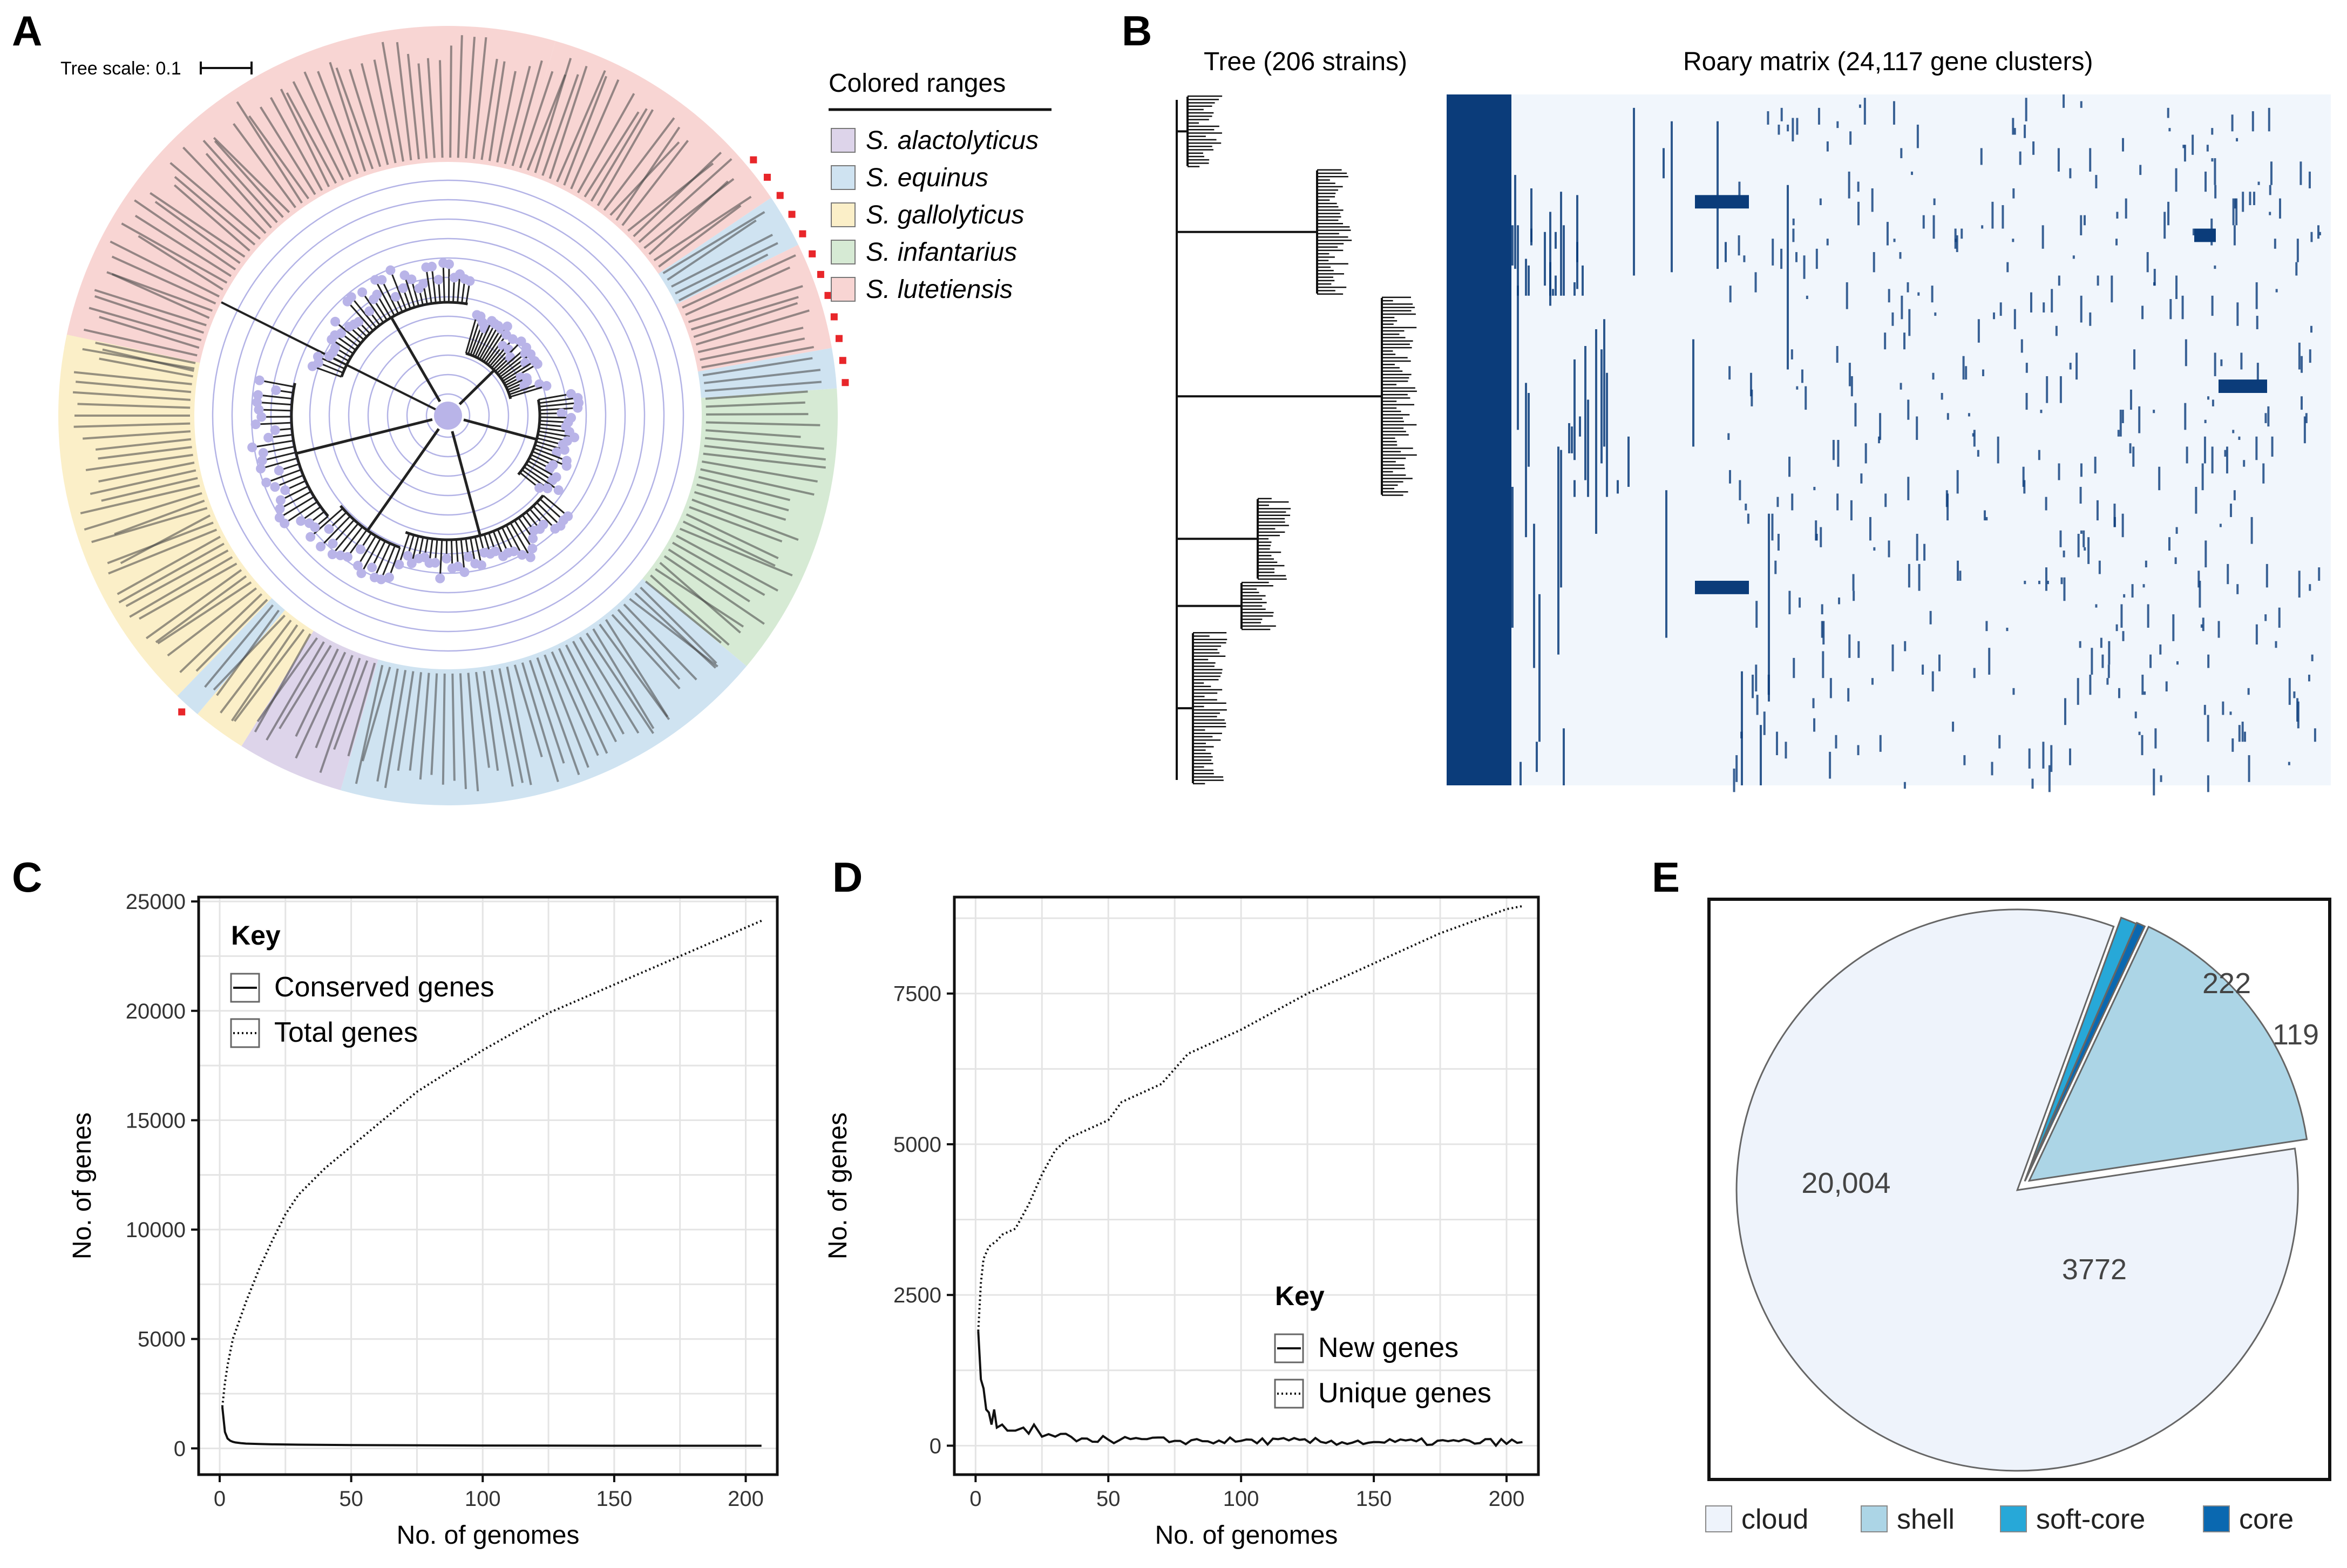 Image resolution: width=2347 pixels, height=1568 pixels. Describe the element at coordinates (940, 289) in the screenshot. I see `legend-label-4: S. lutetiensis` at that location.